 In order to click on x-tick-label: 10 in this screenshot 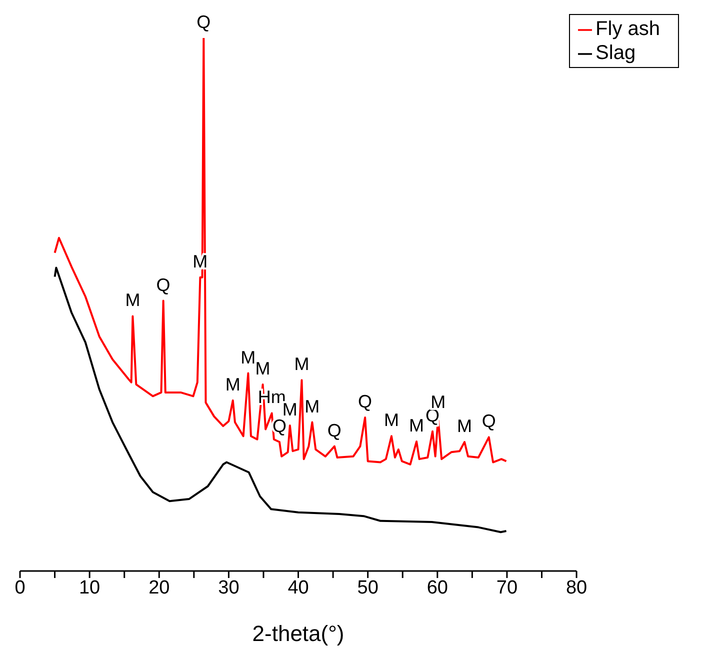, I will do `click(89, 587)`.